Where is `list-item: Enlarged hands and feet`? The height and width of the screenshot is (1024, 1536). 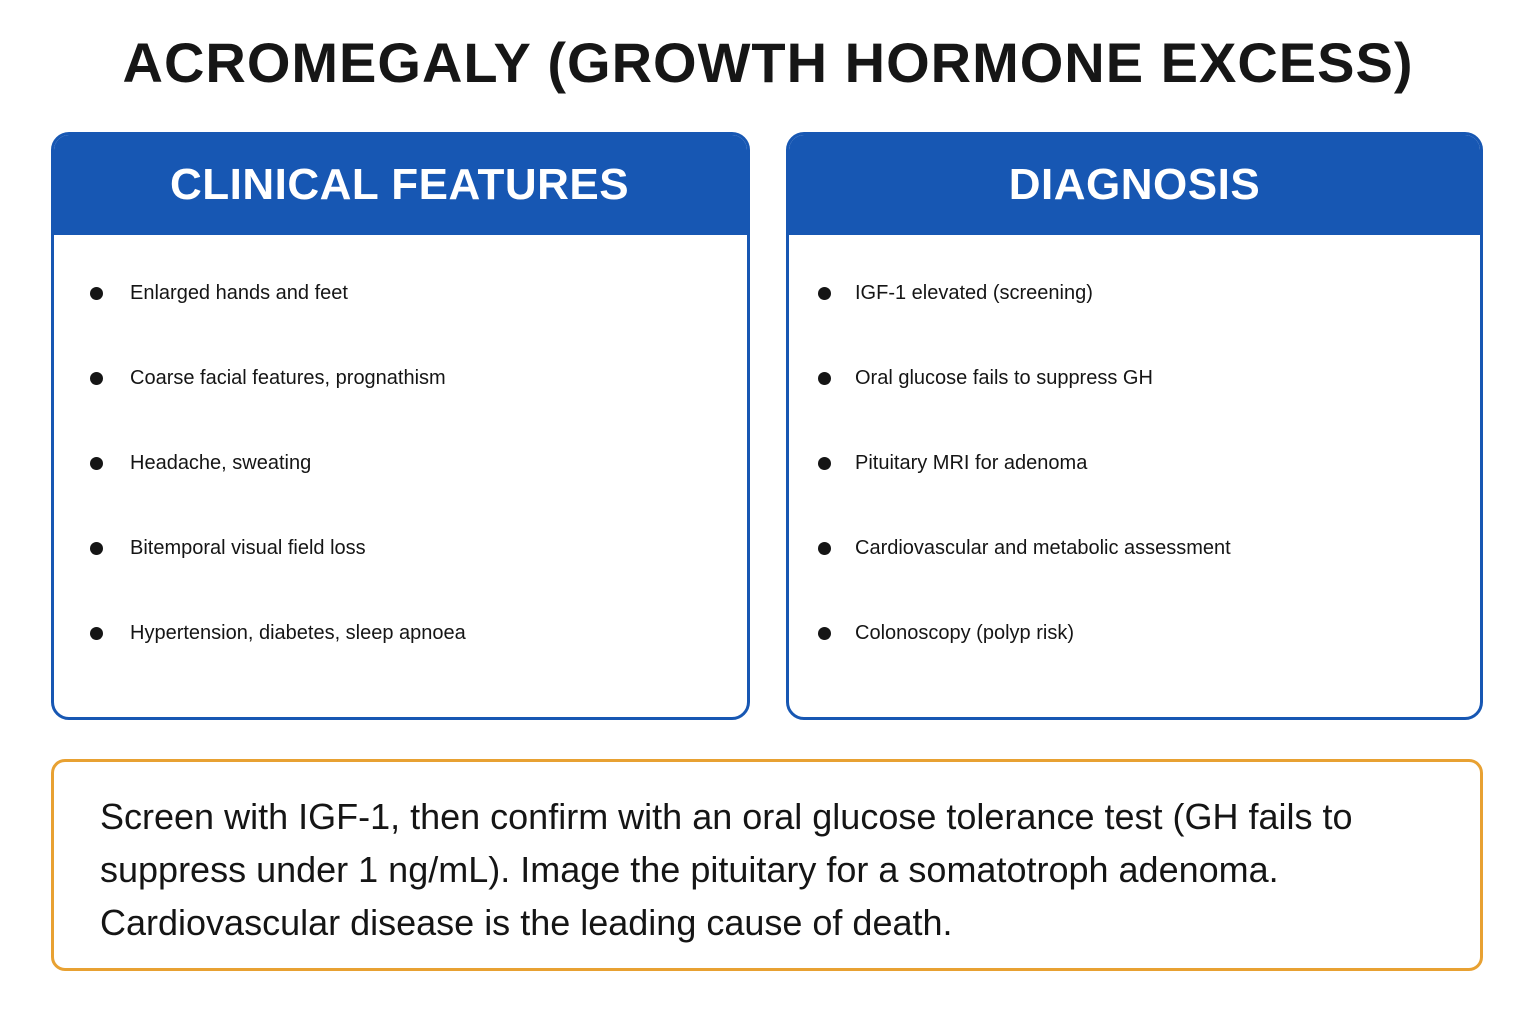
list-item: Enlarged hands and feet is located at coordinates (400, 293).